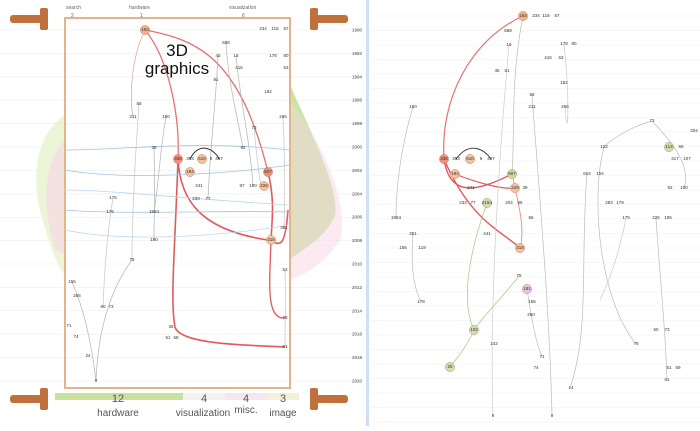  I want to click on node-204: 204, so click(694, 130).